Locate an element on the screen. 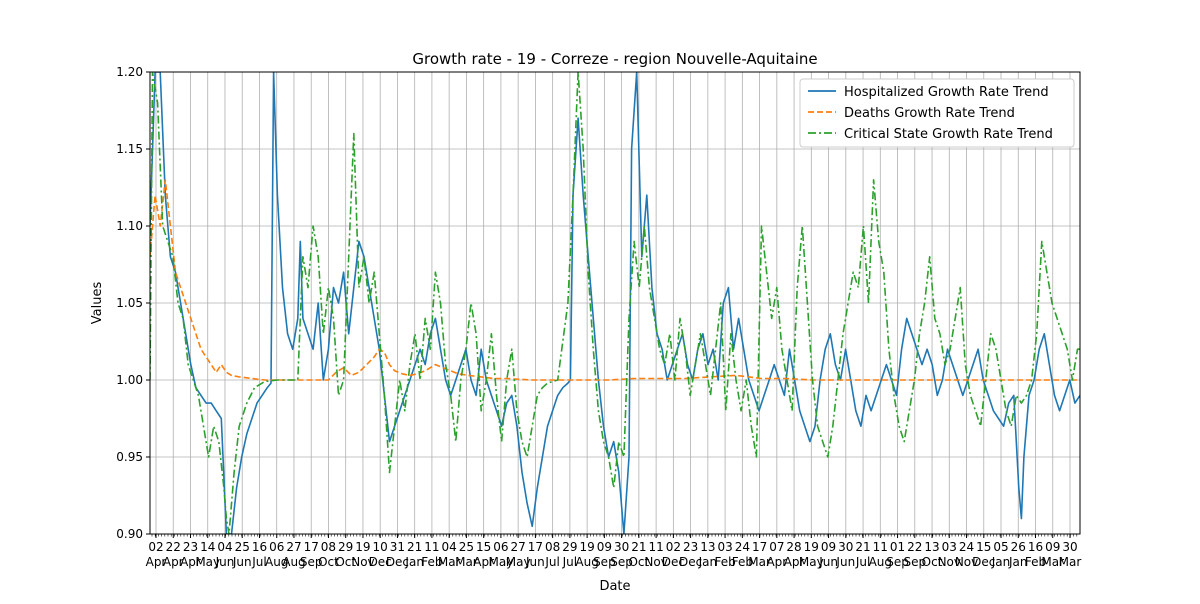  y-axis: 0.90 0.95 1.00 1.05 1.10 1.15 1.20 is located at coordinates (133, 303).